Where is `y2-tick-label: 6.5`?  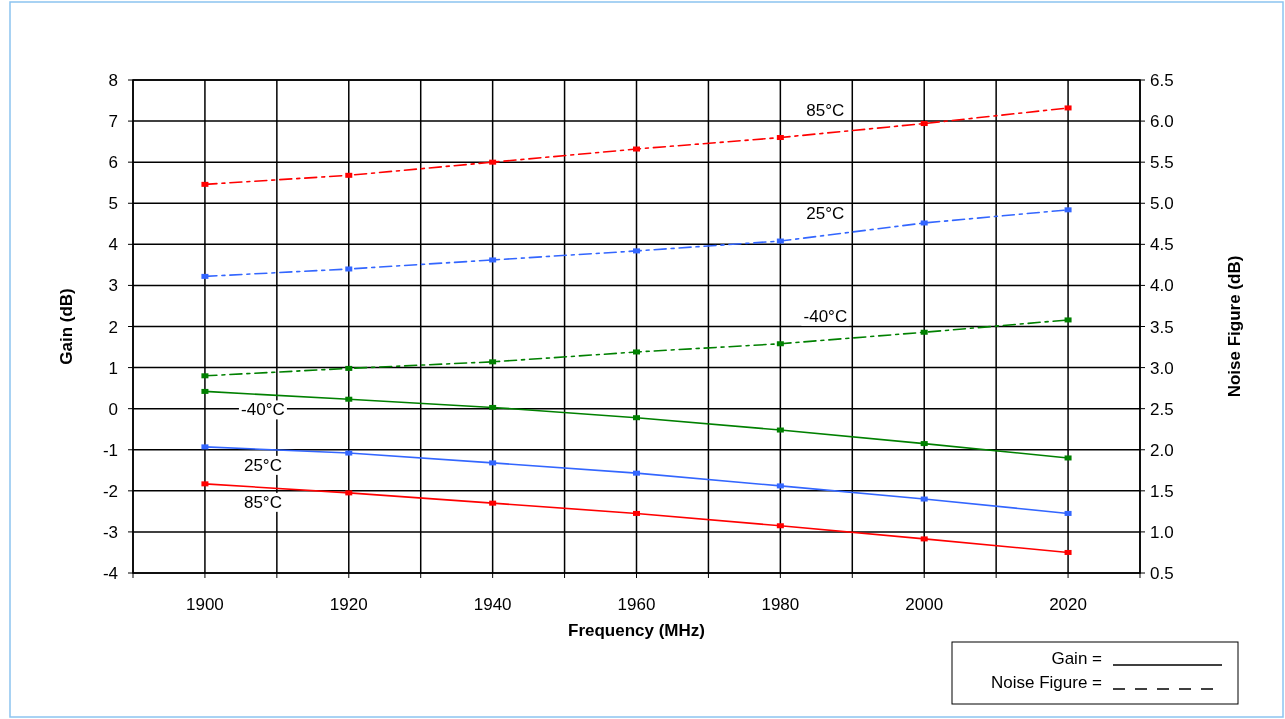 y2-tick-label: 6.5 is located at coordinates (1162, 80).